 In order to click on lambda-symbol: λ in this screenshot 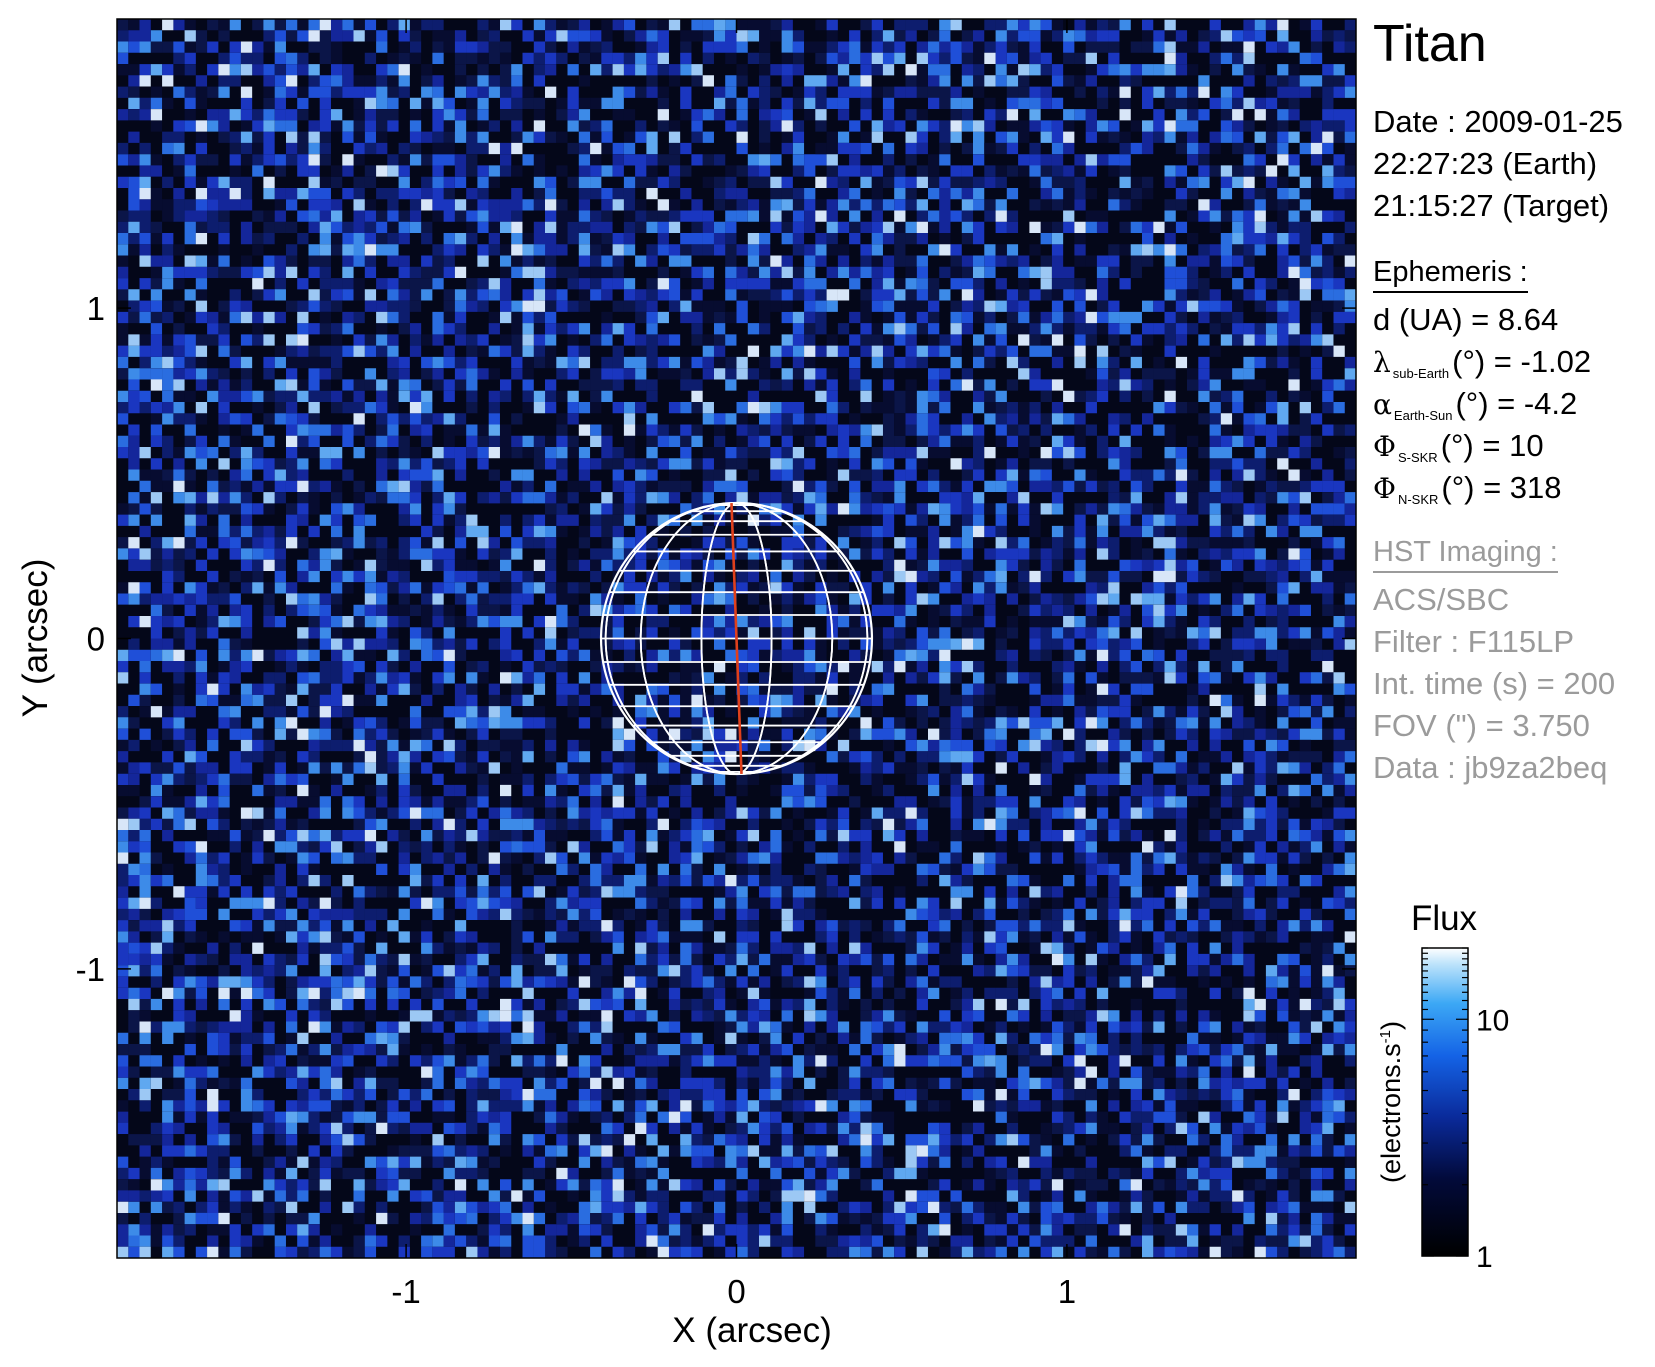, I will do `click(1382, 362)`.